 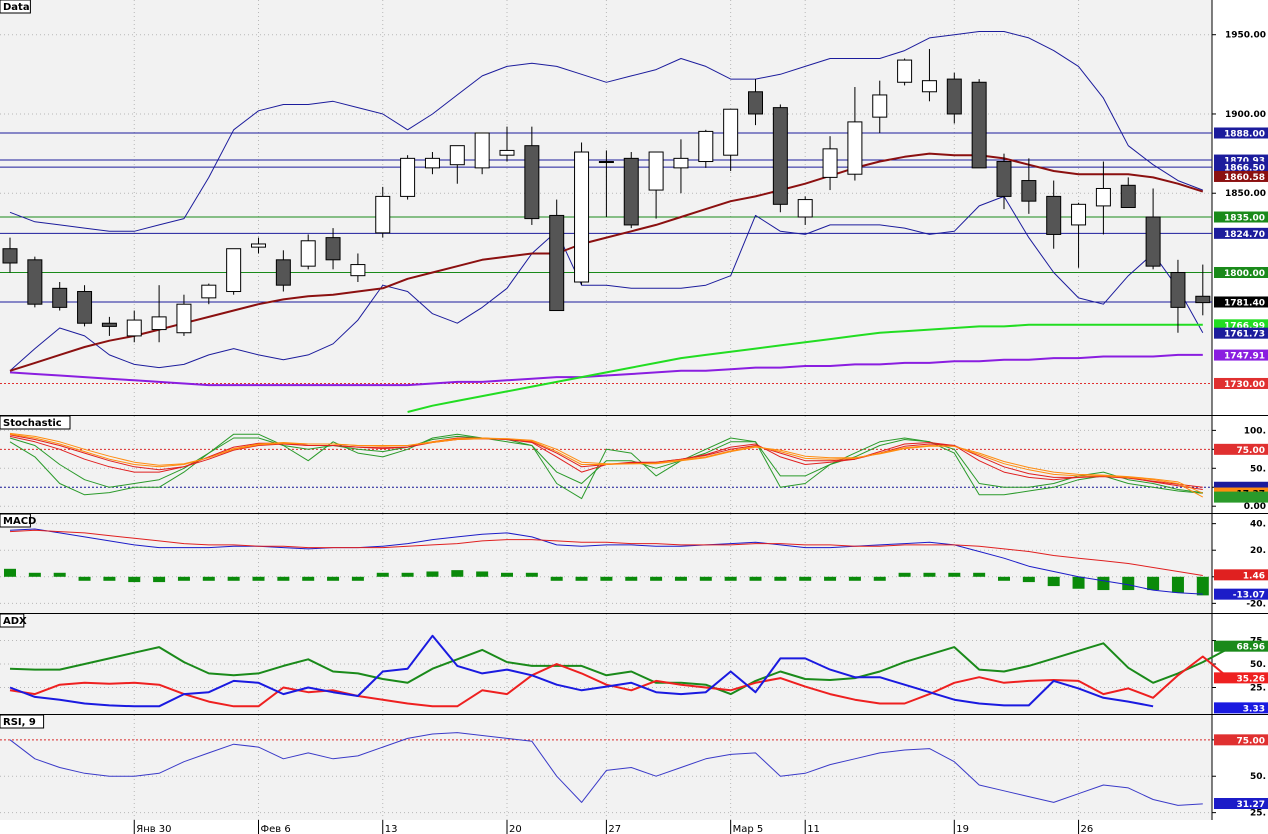 I want to click on date-axis-background, so click(x=634, y=827).